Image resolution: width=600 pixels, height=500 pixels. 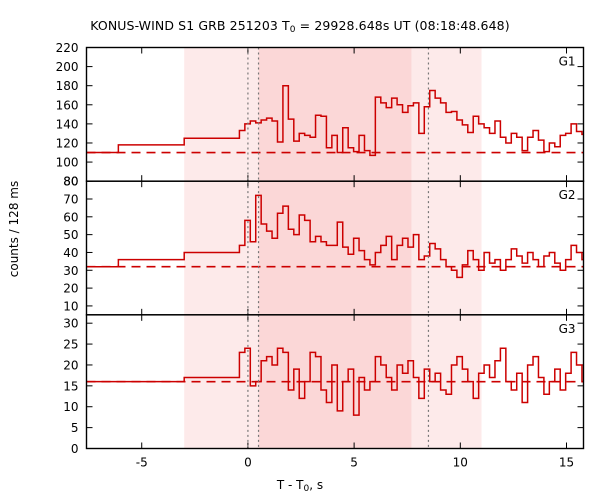 I want to click on y-tick-label: 80, so click(x=70, y=182).